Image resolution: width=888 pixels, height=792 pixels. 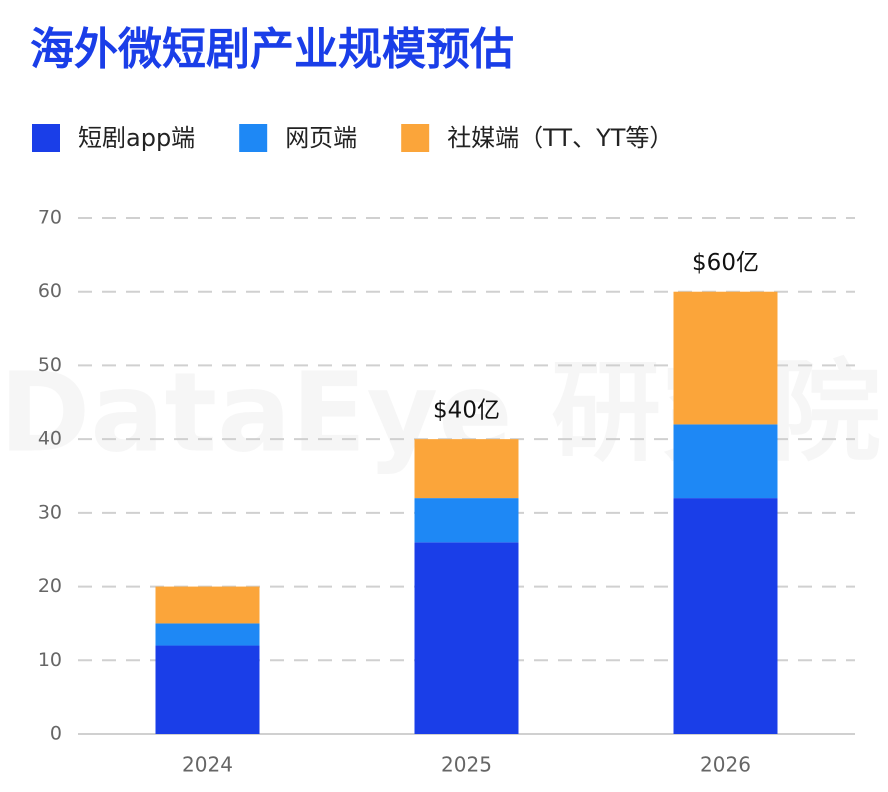 I want to click on y-tick-label: 60, so click(x=50, y=291).